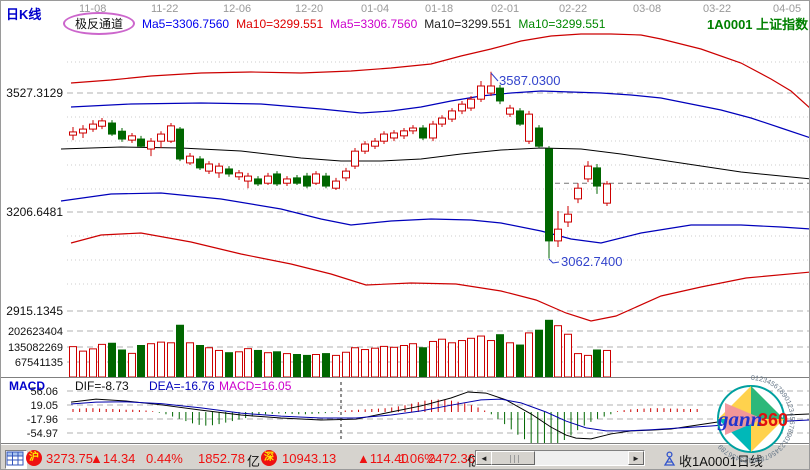 This screenshot has width=810, height=470. I want to click on quote-table-icon, so click(16, 459).